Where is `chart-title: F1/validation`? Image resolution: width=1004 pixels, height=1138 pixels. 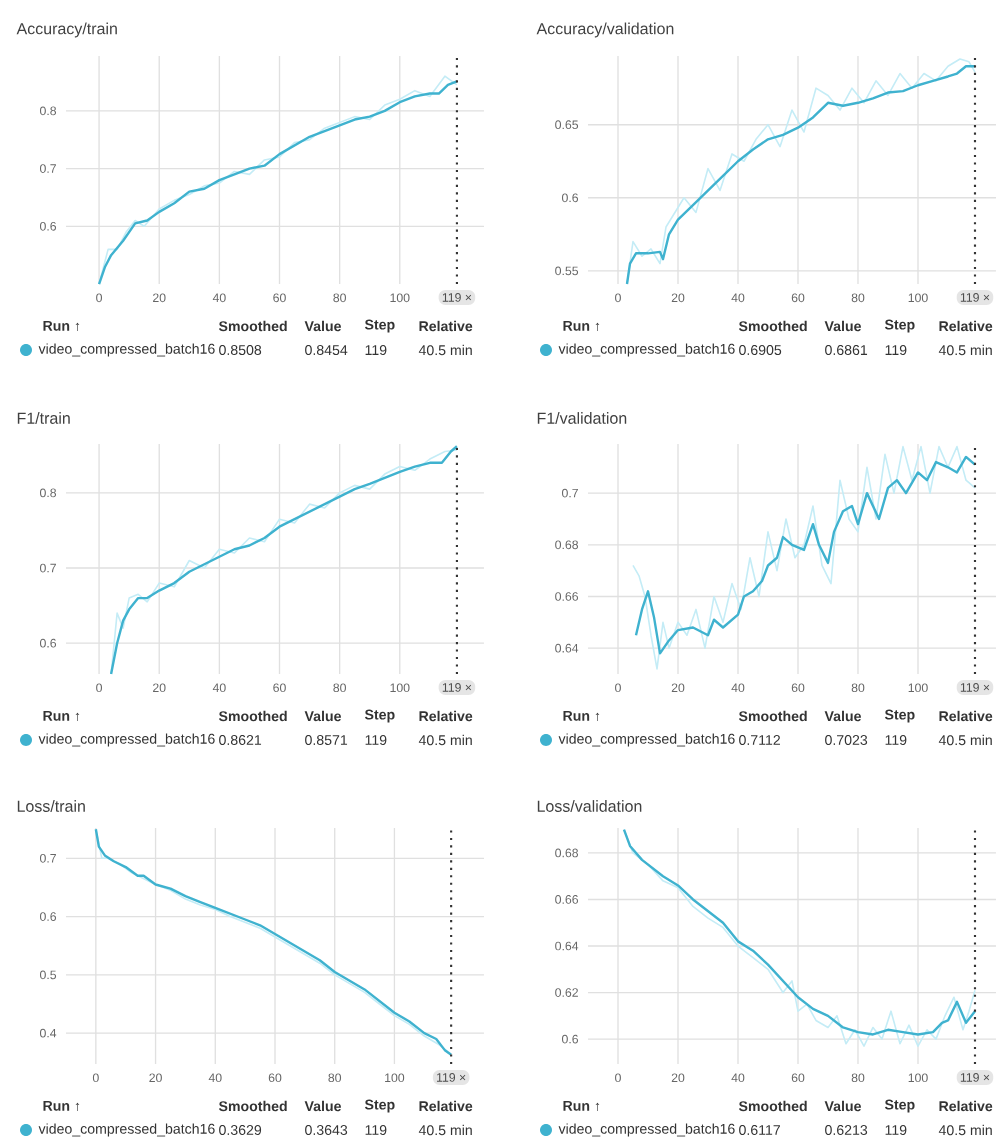 chart-title: F1/validation is located at coordinates (582, 418).